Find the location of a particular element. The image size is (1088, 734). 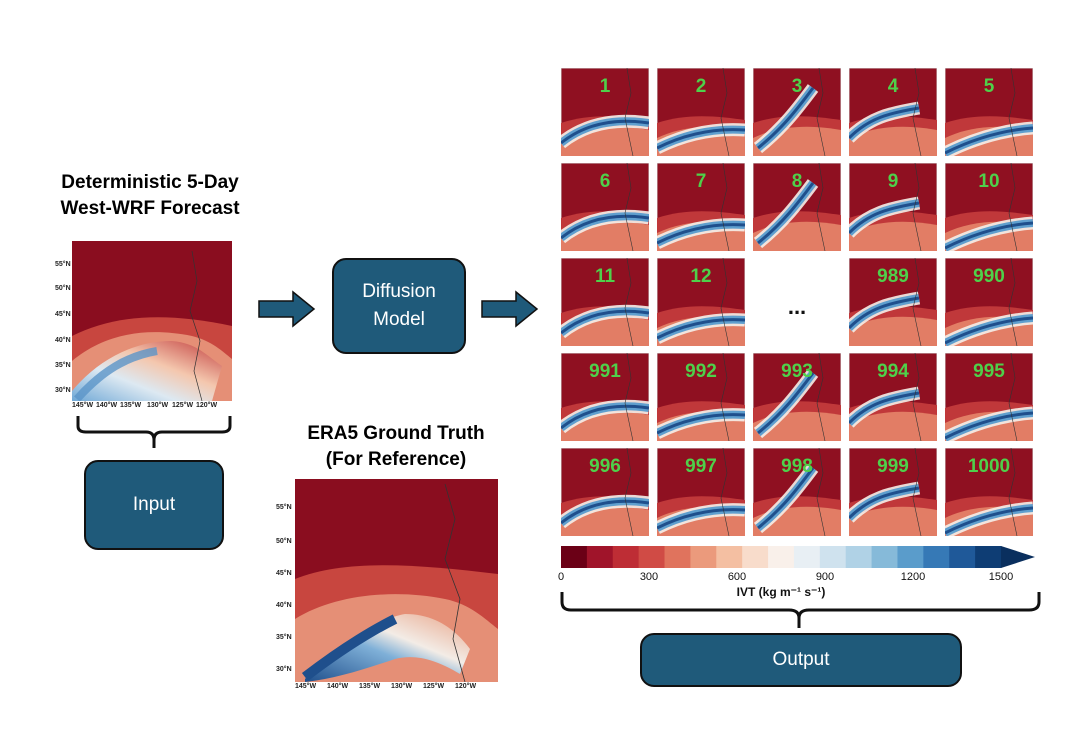

diffusion-model-box: Diffusion Model is located at coordinates (399, 306).